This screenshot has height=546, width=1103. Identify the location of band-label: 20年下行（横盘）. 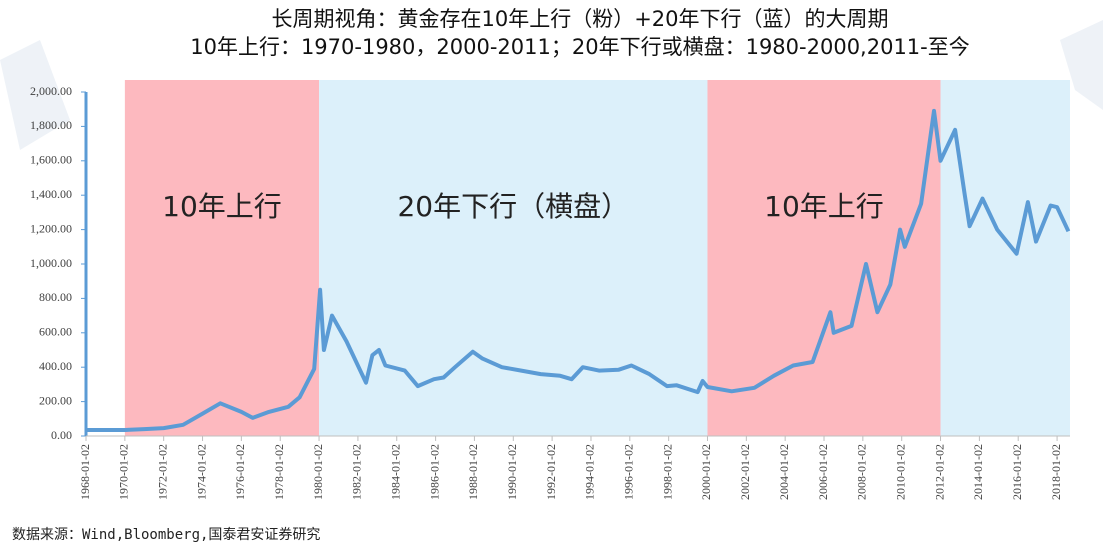
(513, 206).